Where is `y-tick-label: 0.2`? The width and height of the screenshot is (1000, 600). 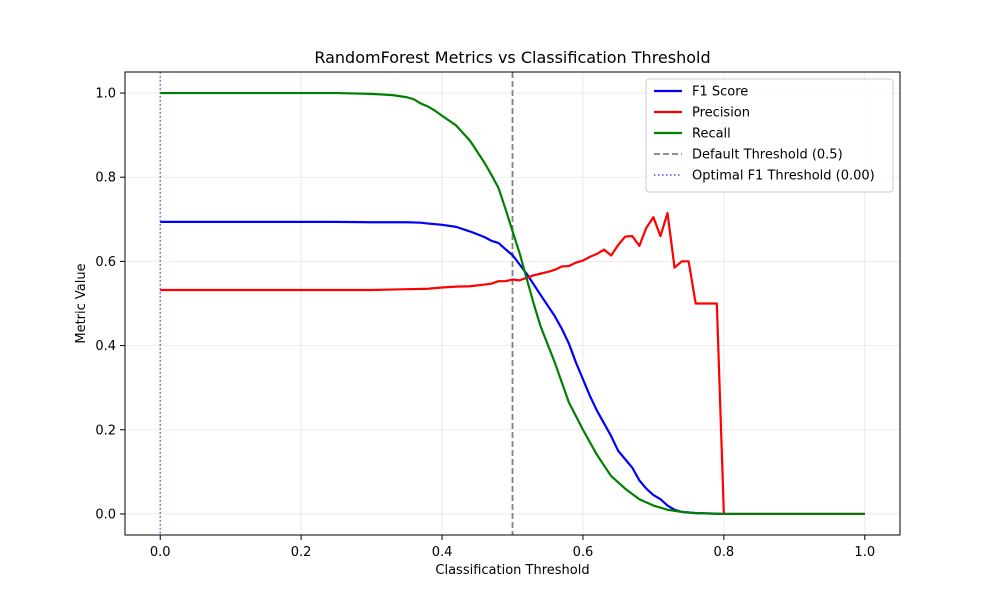 y-tick-label: 0.2 is located at coordinates (105, 430).